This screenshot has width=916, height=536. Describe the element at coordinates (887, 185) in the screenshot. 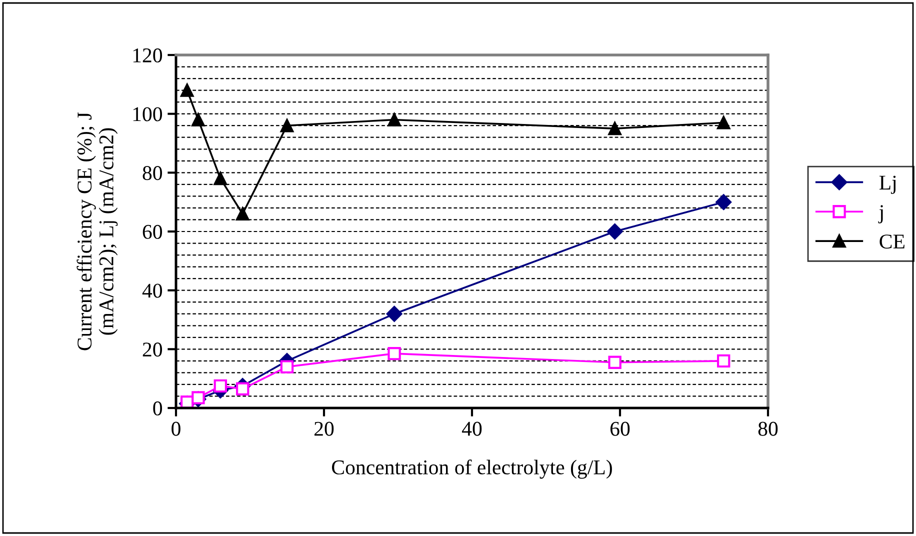

I see `legend-label: Lj` at that location.